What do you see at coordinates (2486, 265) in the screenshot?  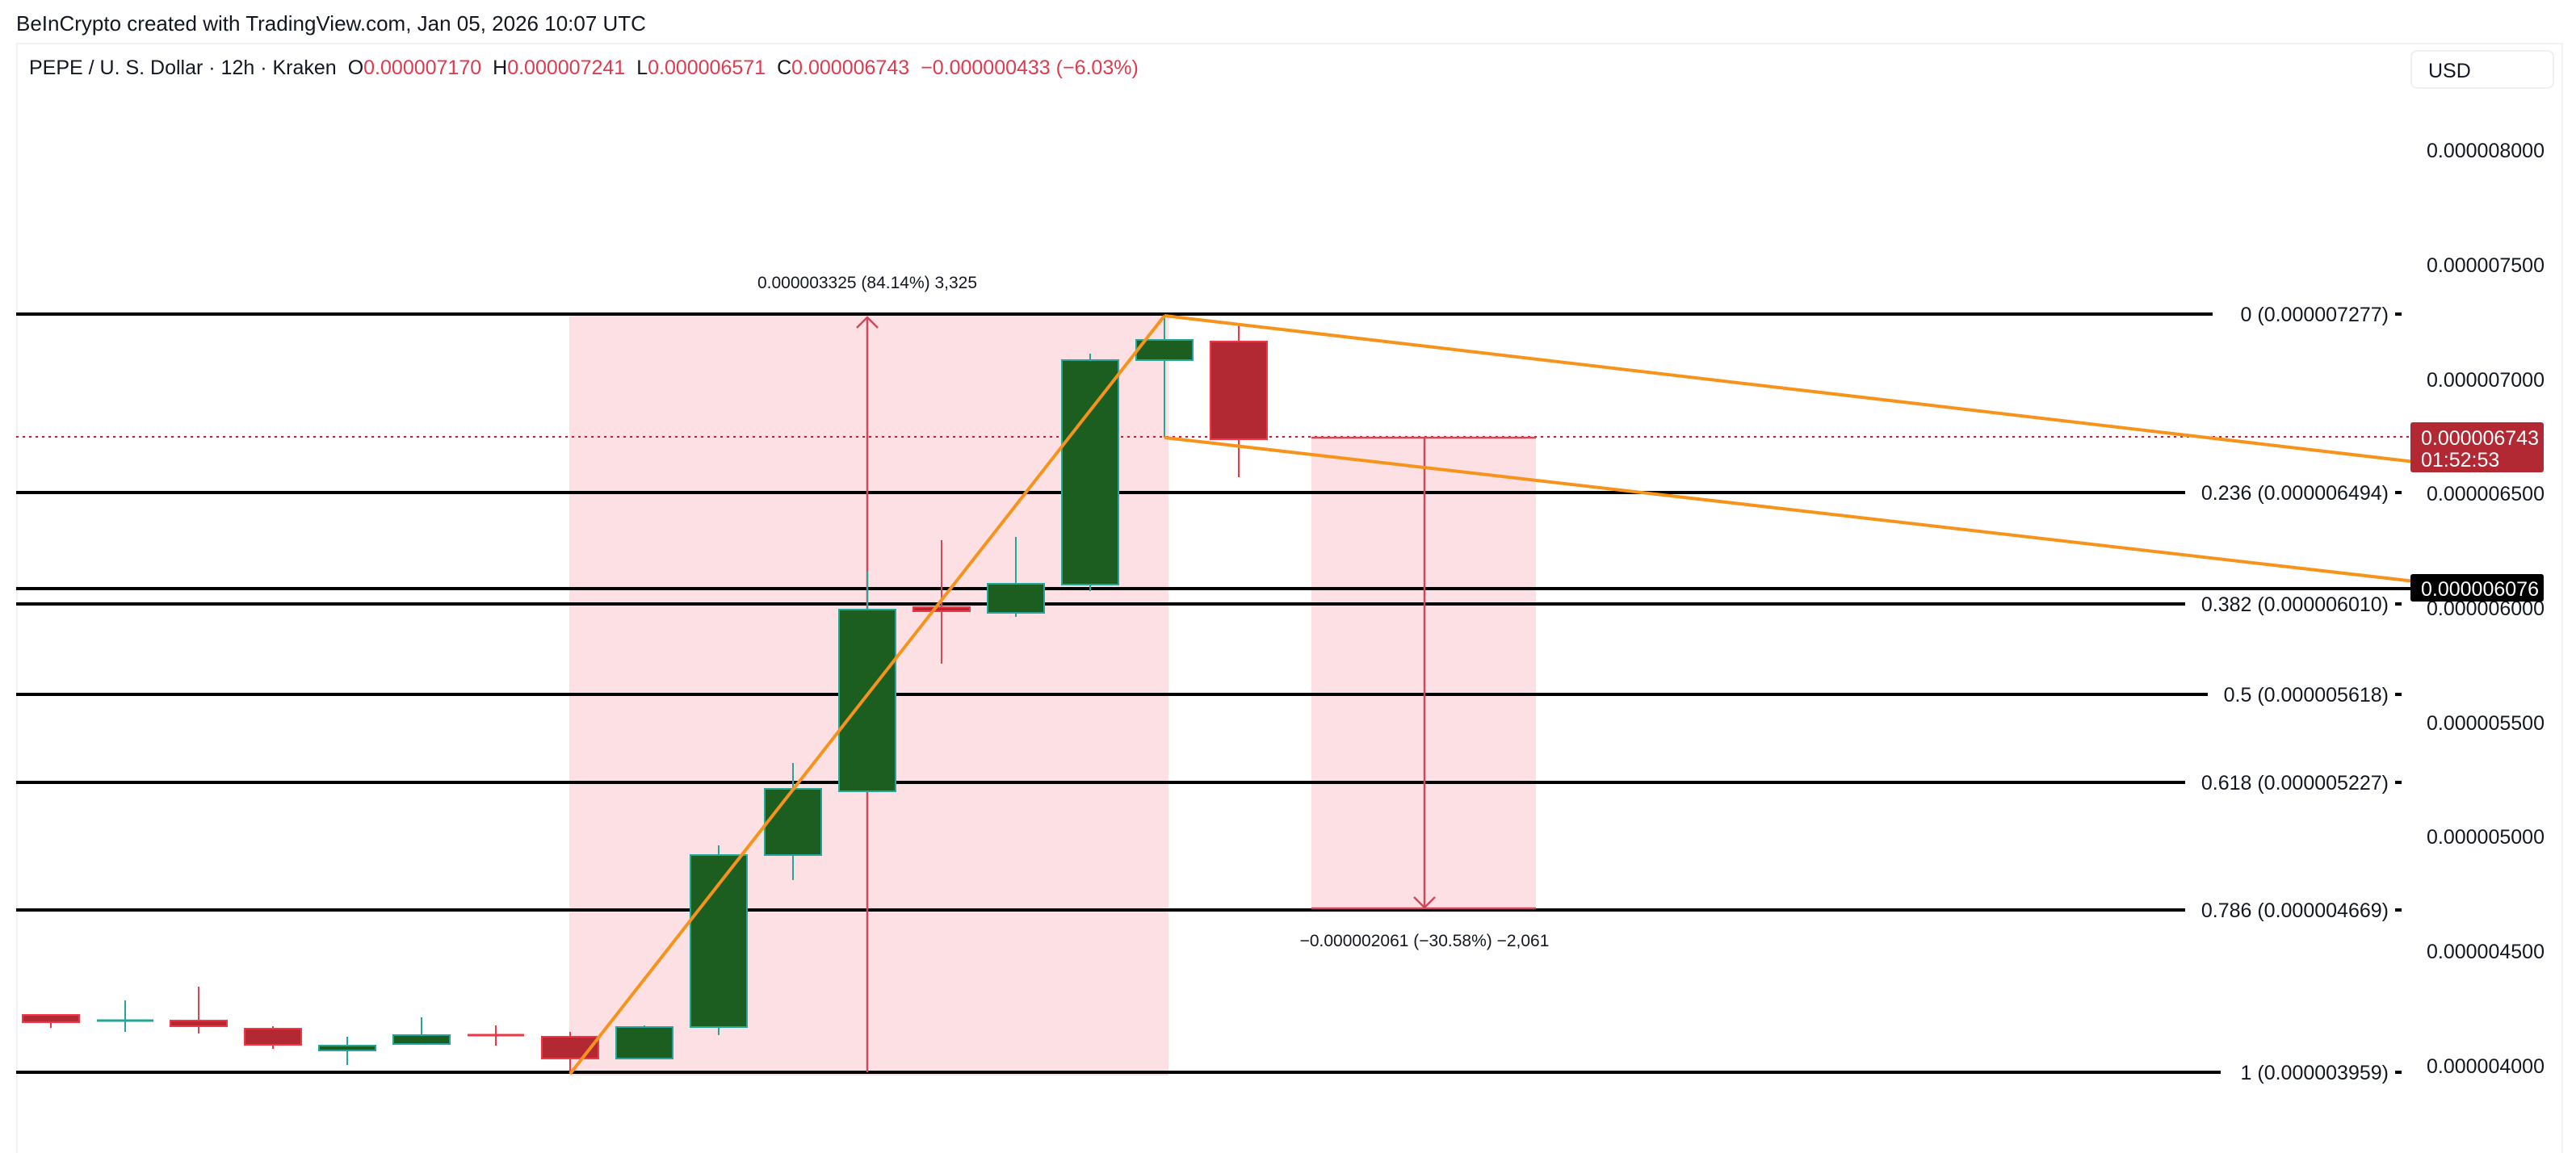 I see `price-tick: 0.000007500` at bounding box center [2486, 265].